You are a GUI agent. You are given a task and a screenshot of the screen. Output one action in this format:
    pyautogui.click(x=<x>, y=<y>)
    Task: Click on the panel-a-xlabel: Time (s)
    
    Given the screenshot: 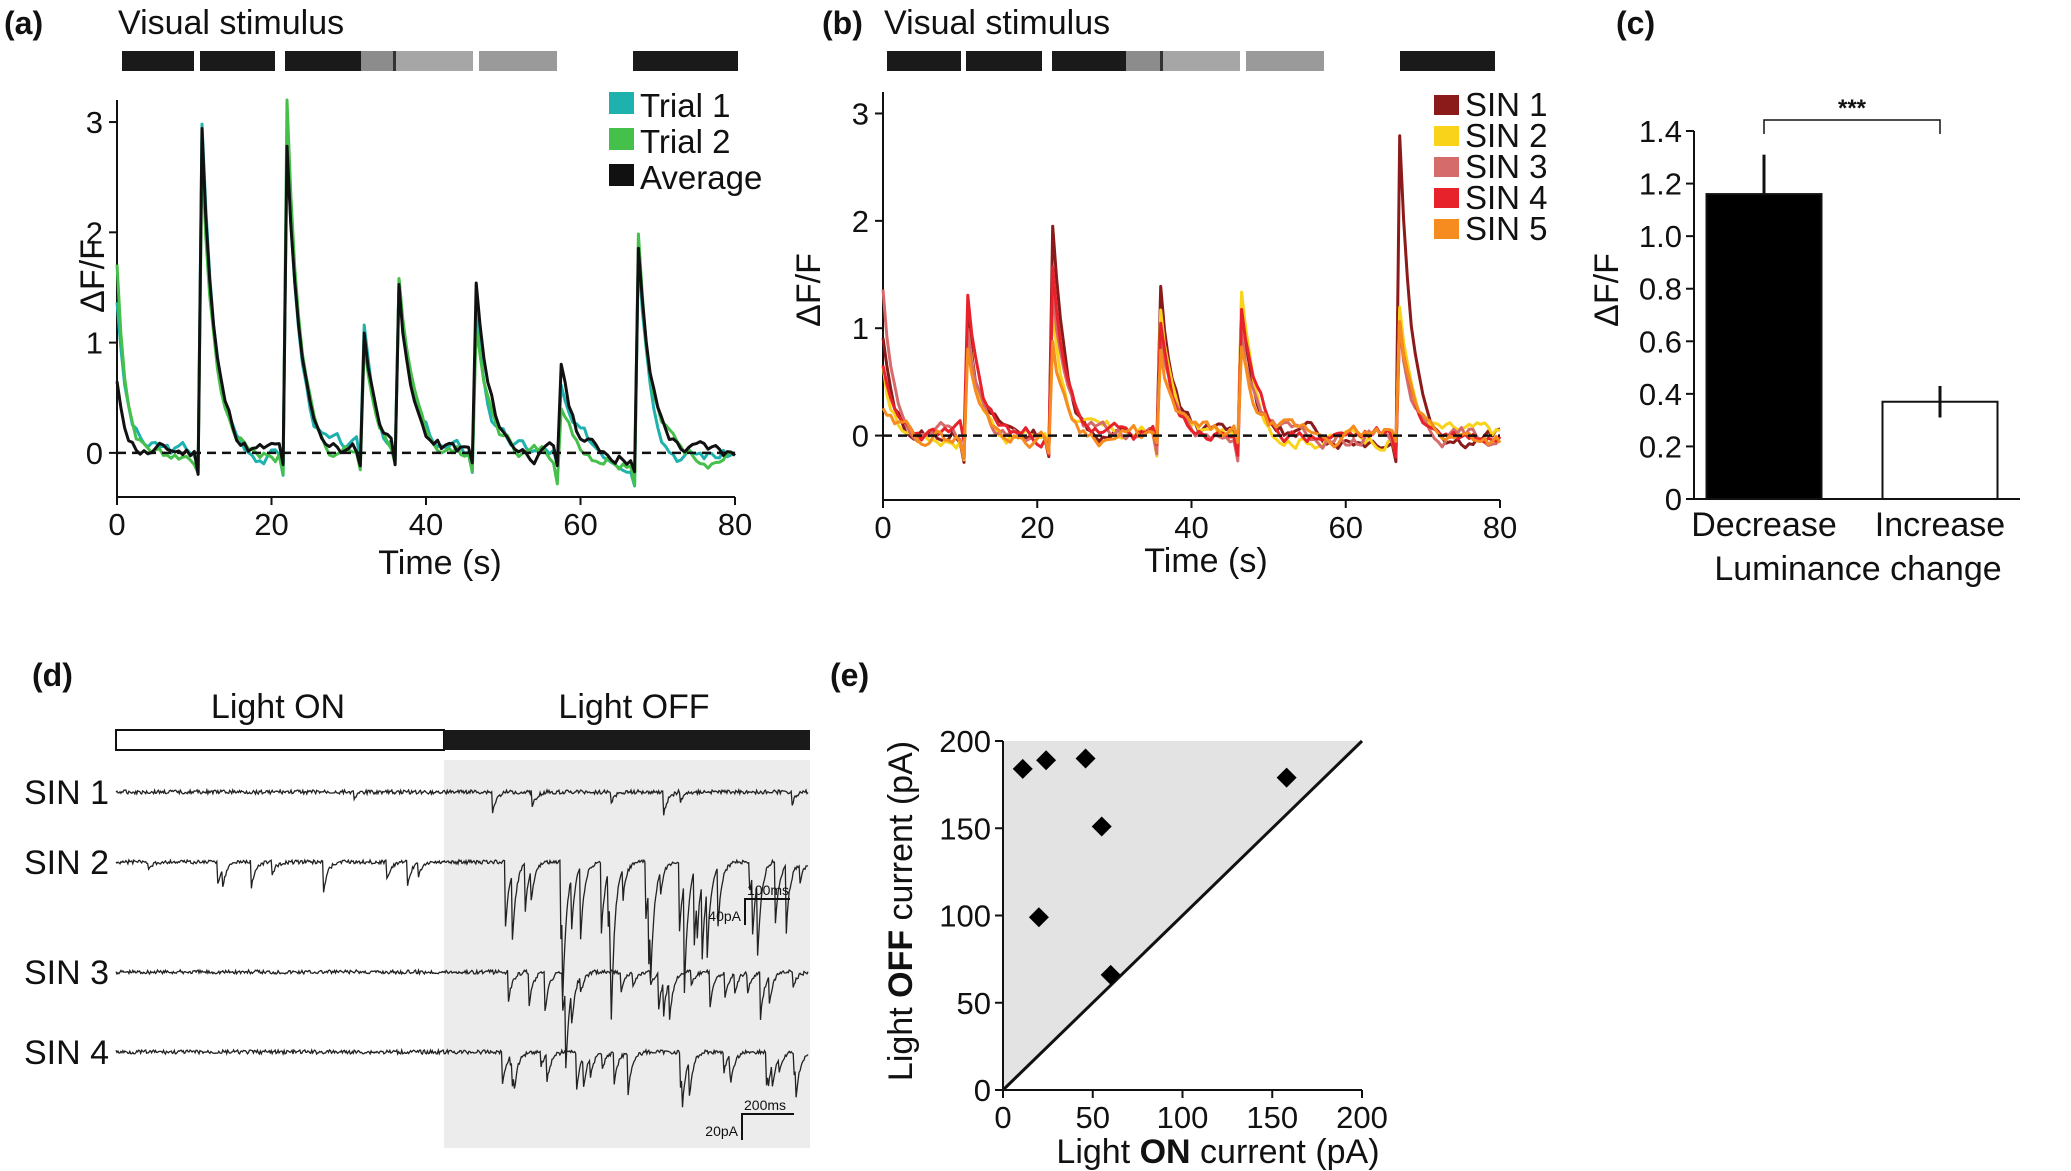 What is the action you would take?
    pyautogui.click(x=439, y=563)
    